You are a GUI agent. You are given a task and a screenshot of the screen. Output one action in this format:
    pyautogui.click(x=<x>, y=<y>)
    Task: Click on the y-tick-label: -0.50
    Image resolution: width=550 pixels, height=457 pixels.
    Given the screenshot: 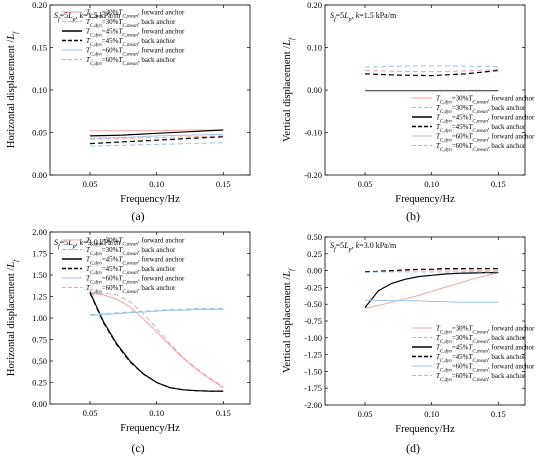 What is the action you would take?
    pyautogui.click(x=313, y=304)
    